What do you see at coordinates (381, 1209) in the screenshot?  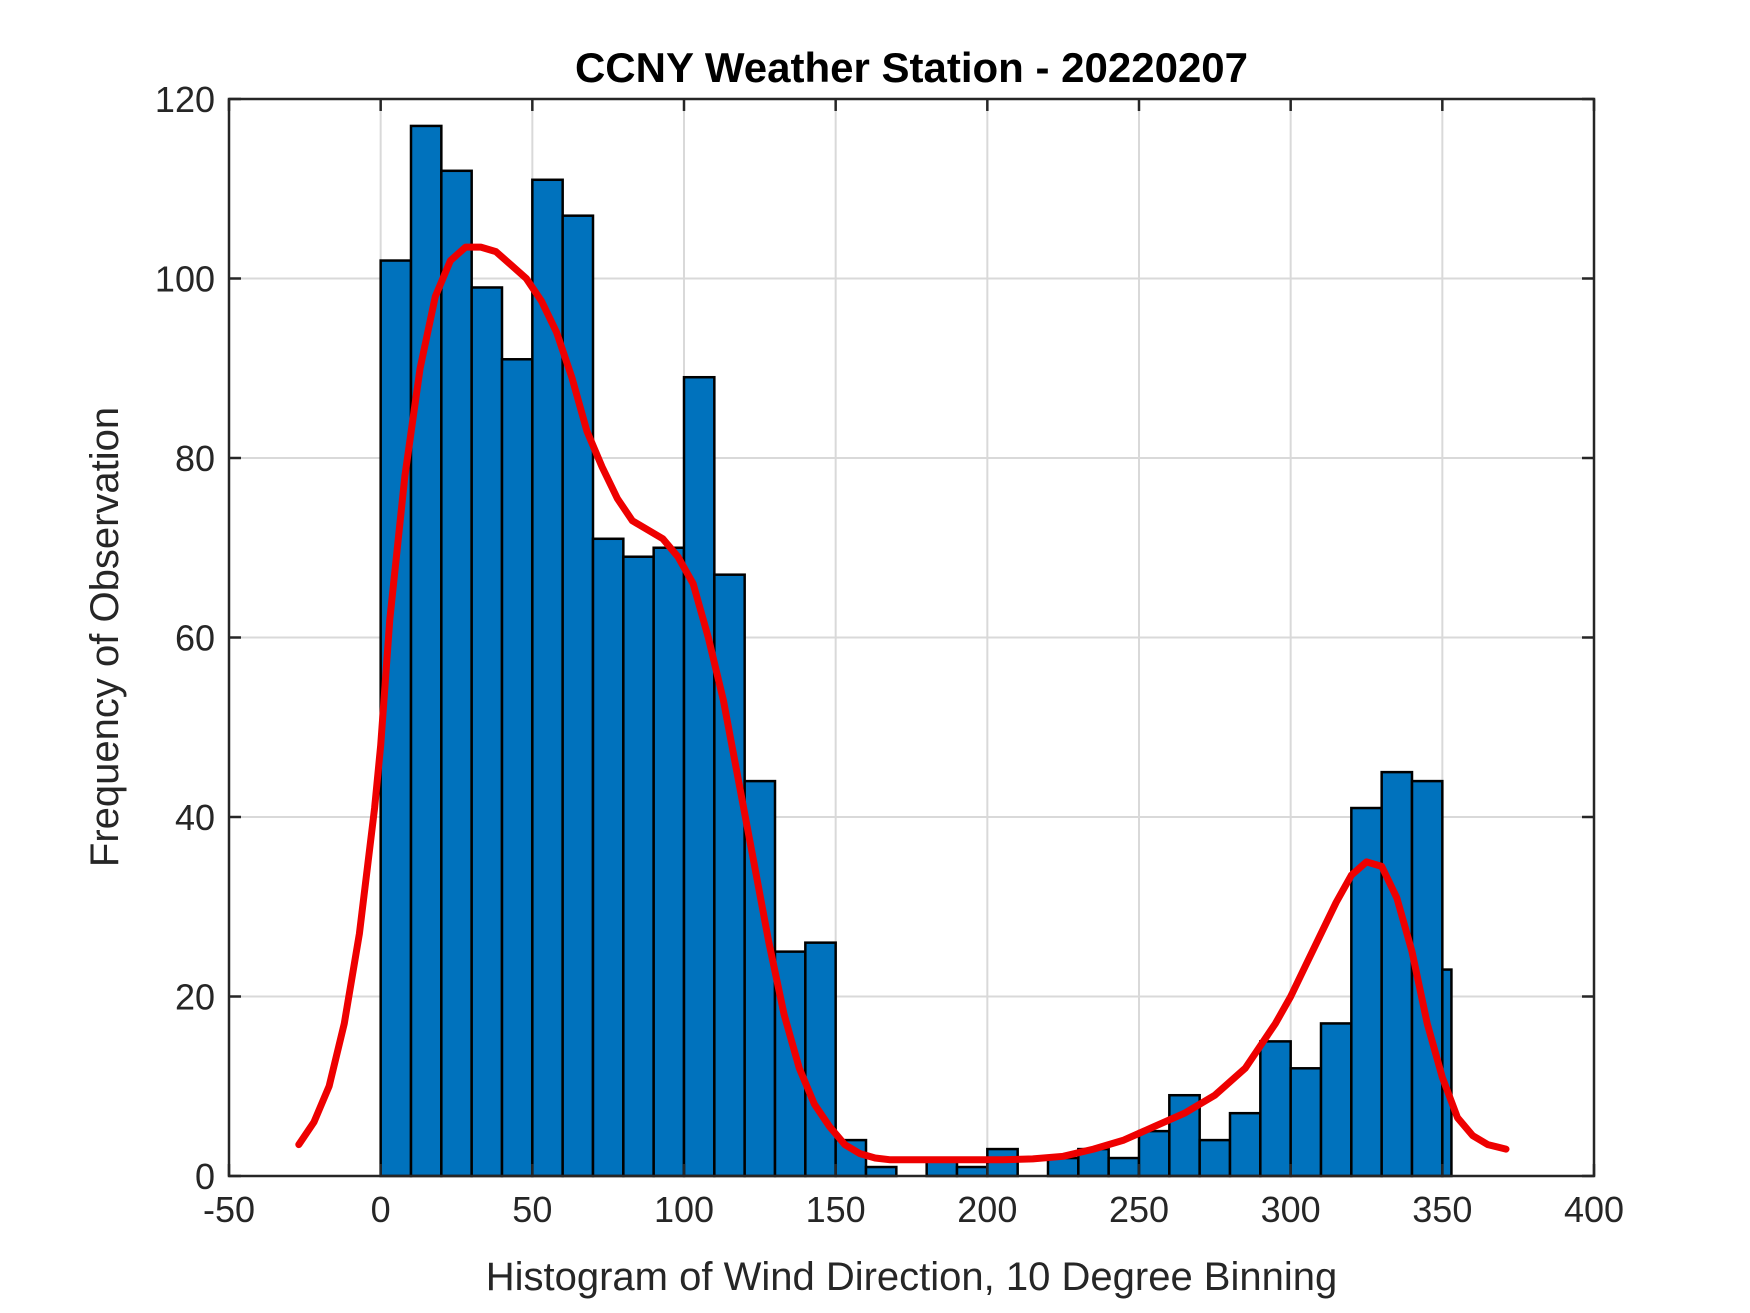 I see `x-tick-label: 0` at bounding box center [381, 1209].